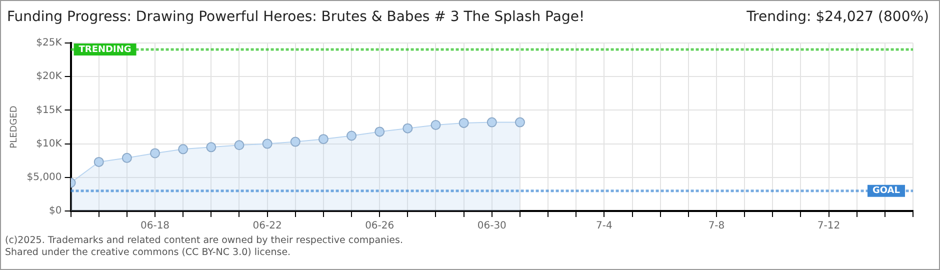 The height and width of the screenshot is (270, 940). What do you see at coordinates (379, 226) in the screenshot?
I see `x-tick-label: 06-26` at bounding box center [379, 226].